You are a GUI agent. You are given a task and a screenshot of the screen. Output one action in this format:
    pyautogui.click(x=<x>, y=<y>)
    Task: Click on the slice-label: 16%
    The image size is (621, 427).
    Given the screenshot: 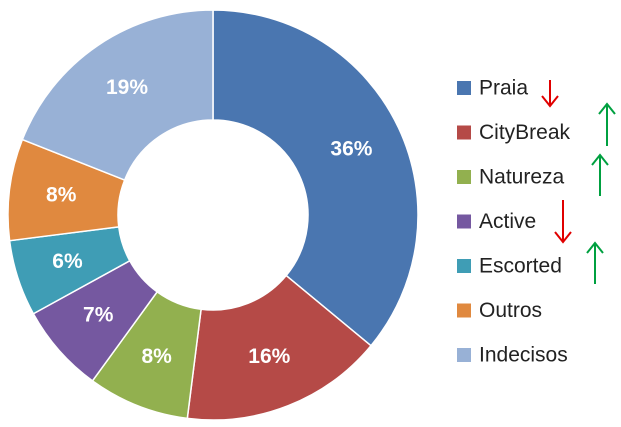 What is the action you would take?
    pyautogui.click(x=269, y=356)
    